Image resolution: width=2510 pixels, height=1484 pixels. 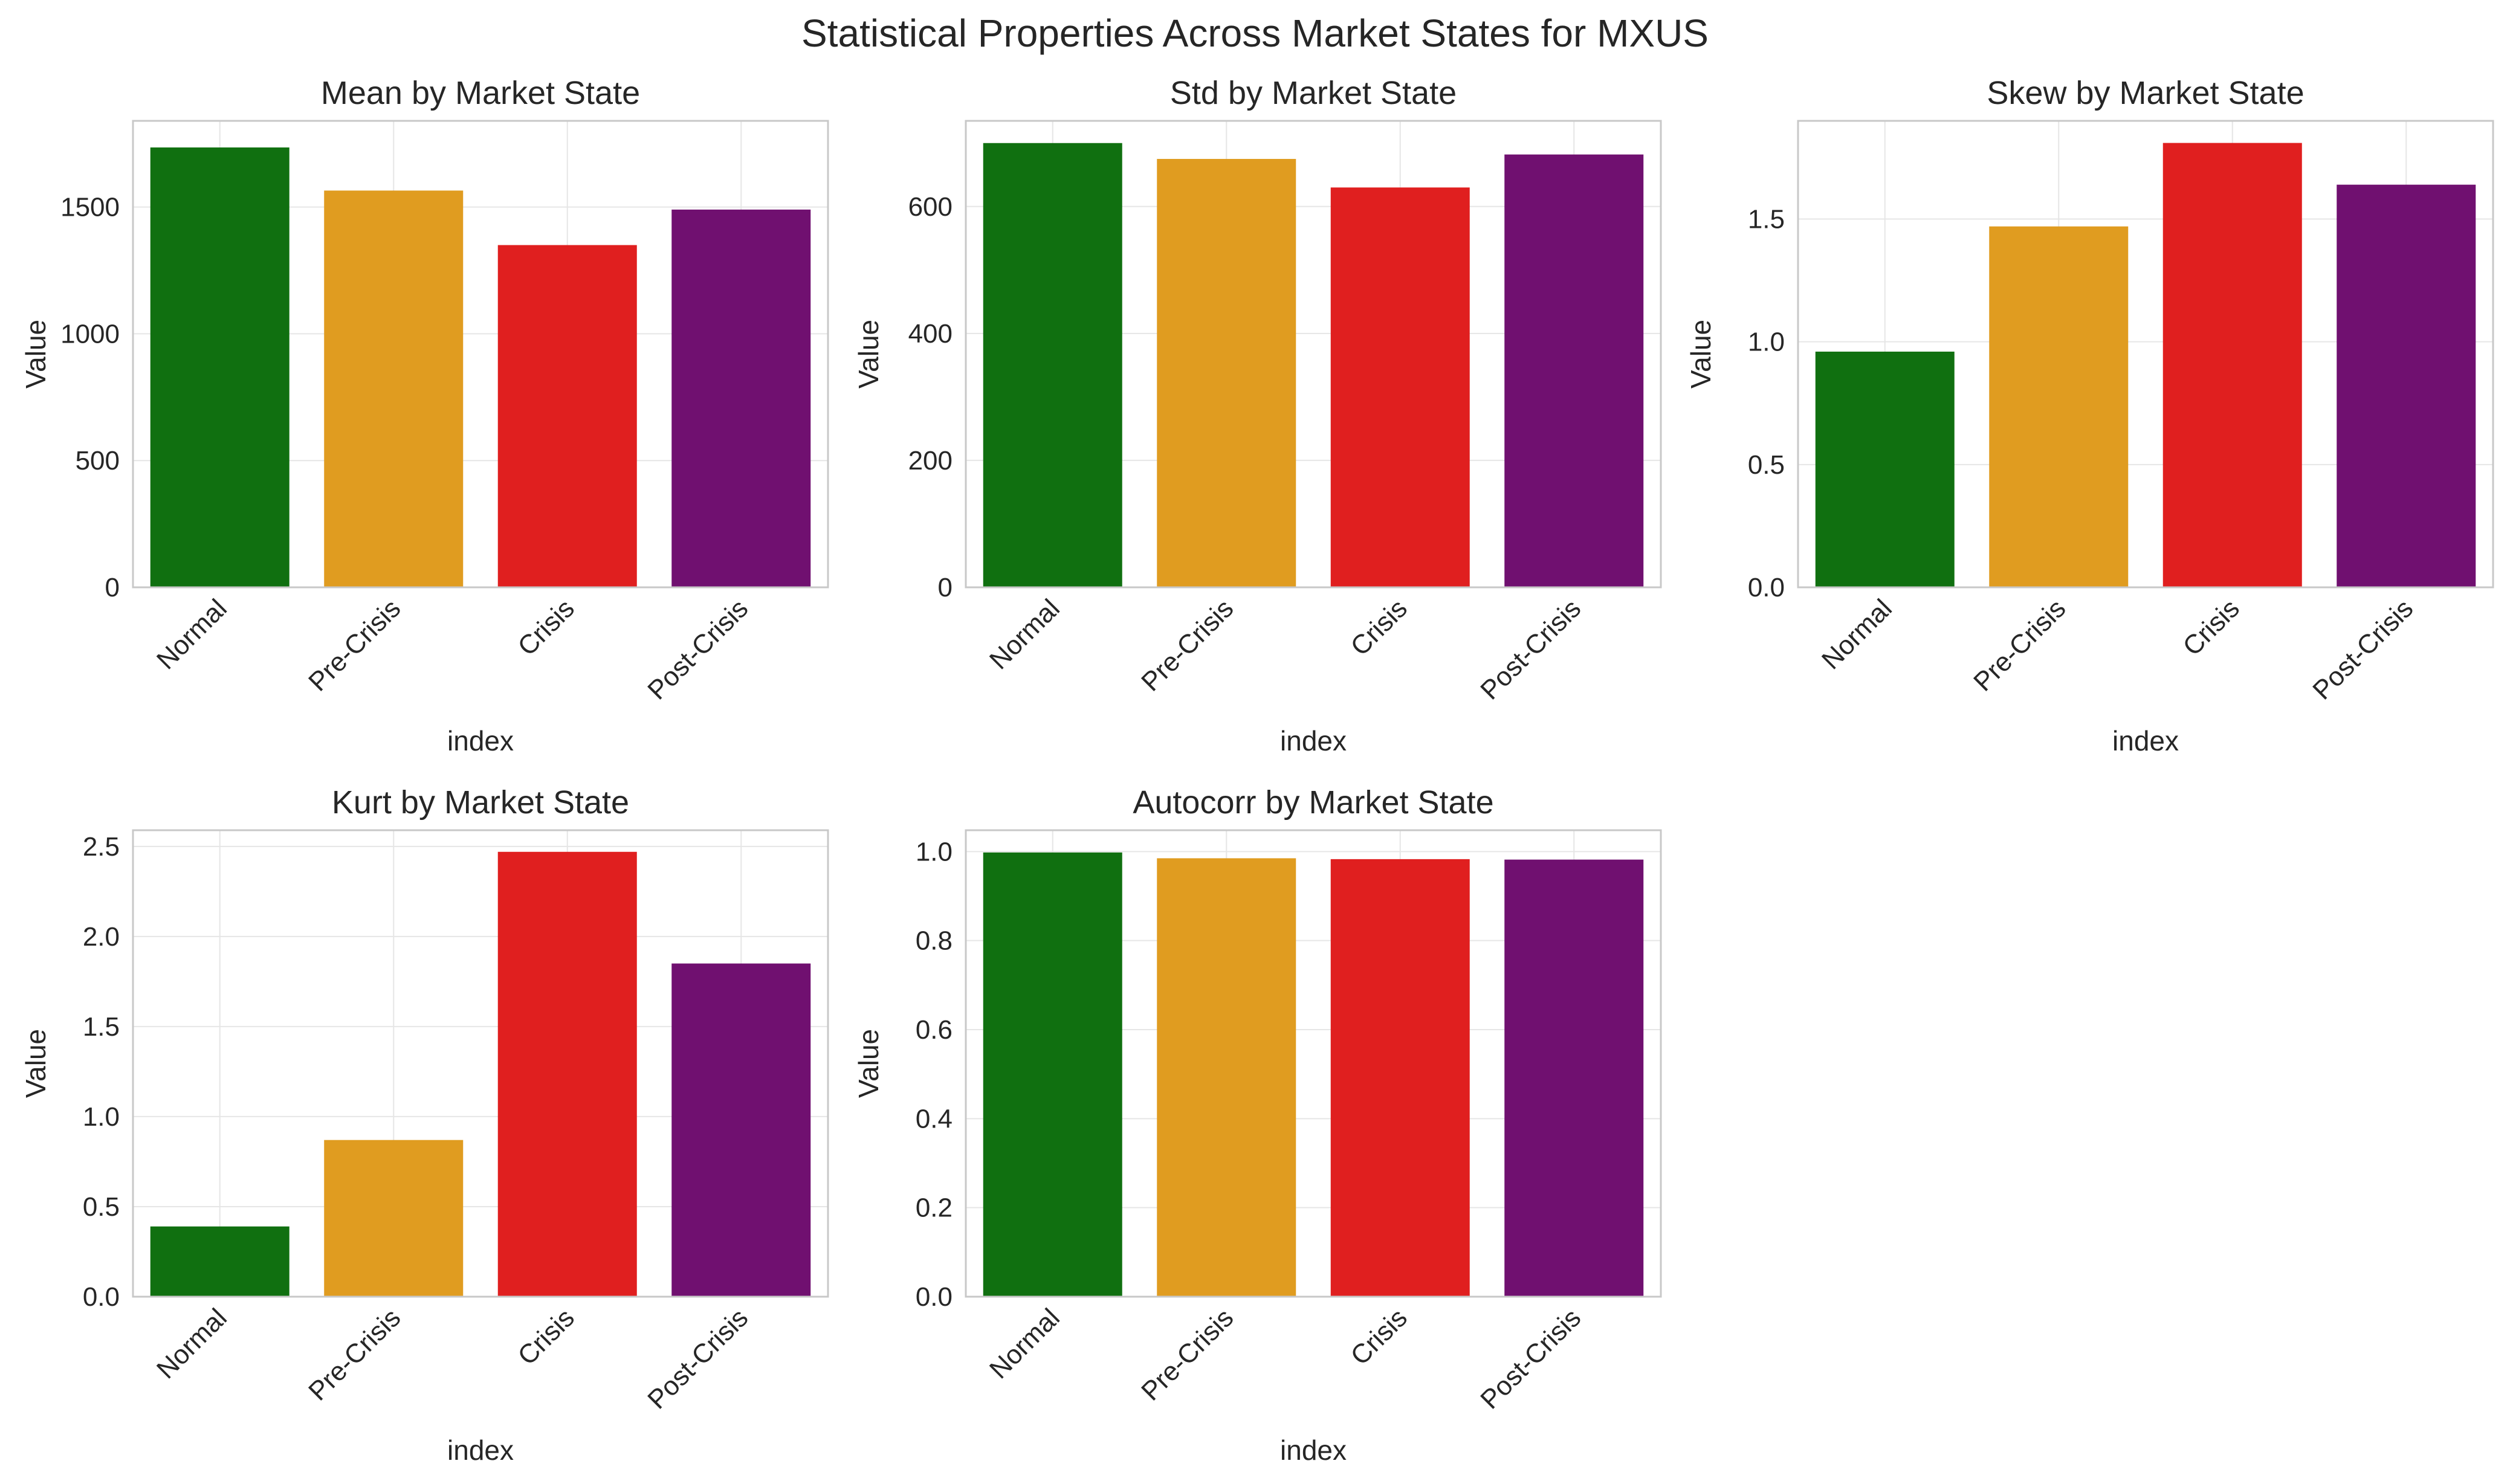 I want to click on y-tick-label: 600, so click(x=930, y=207).